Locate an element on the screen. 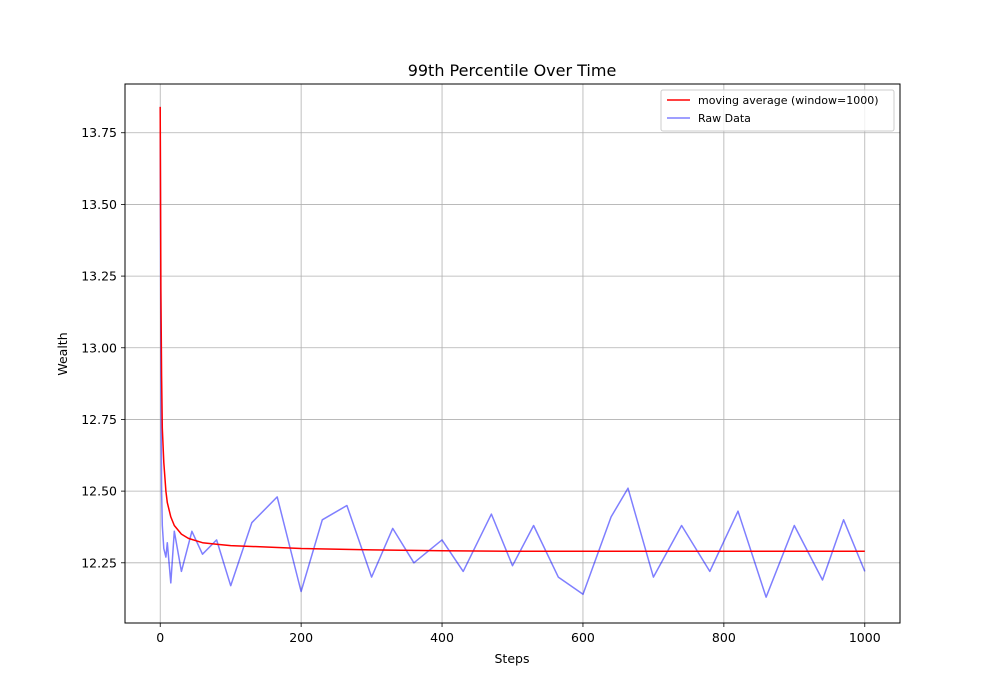 This screenshot has height=700, width=1000. x-tick-label: 200 is located at coordinates (301, 637).